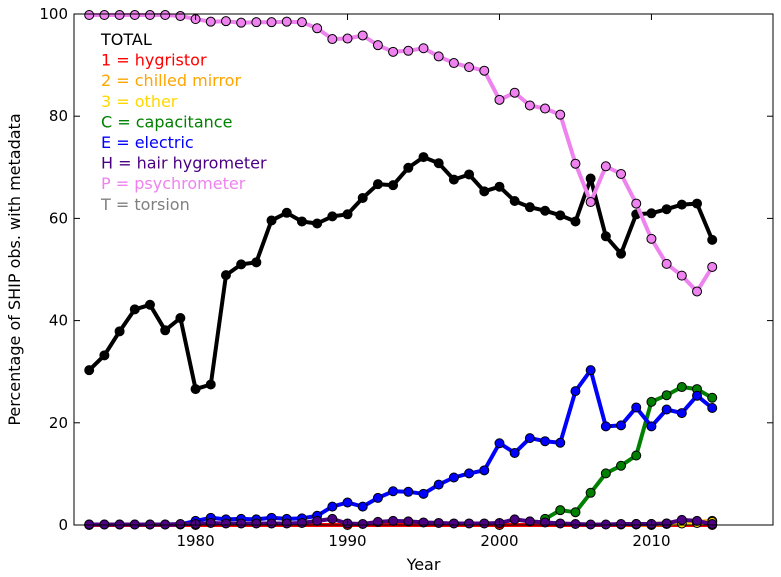 The width and height of the screenshot is (781, 577). I want to click on x-axis-label: Year, so click(423, 564).